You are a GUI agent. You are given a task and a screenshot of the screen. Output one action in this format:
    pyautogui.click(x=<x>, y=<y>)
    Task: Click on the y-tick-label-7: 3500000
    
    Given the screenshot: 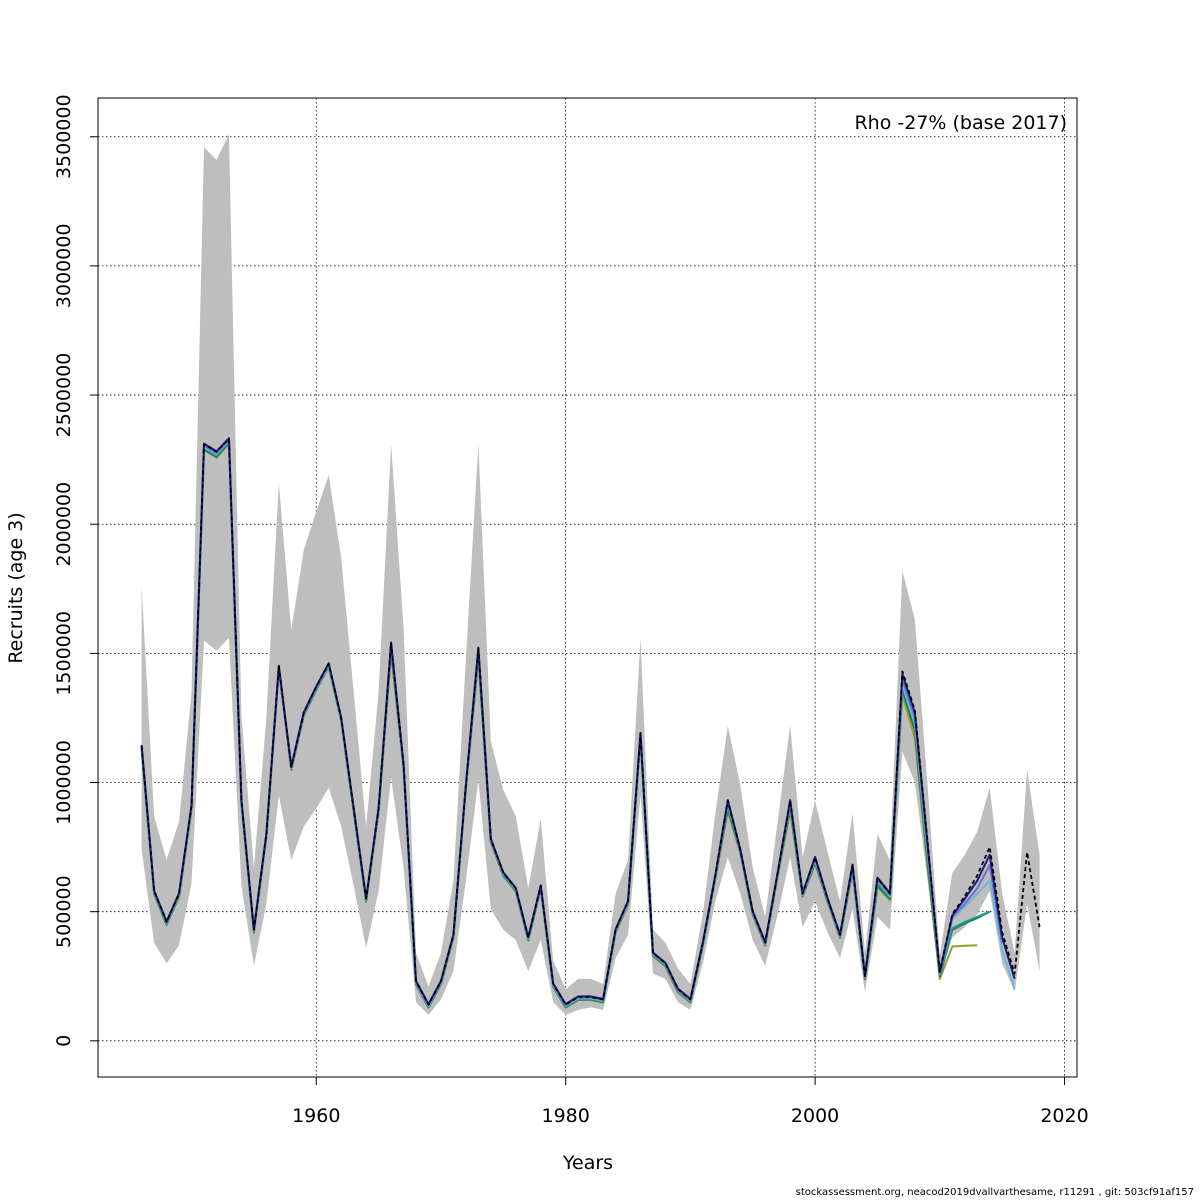 What is the action you would take?
    pyautogui.click(x=64, y=136)
    